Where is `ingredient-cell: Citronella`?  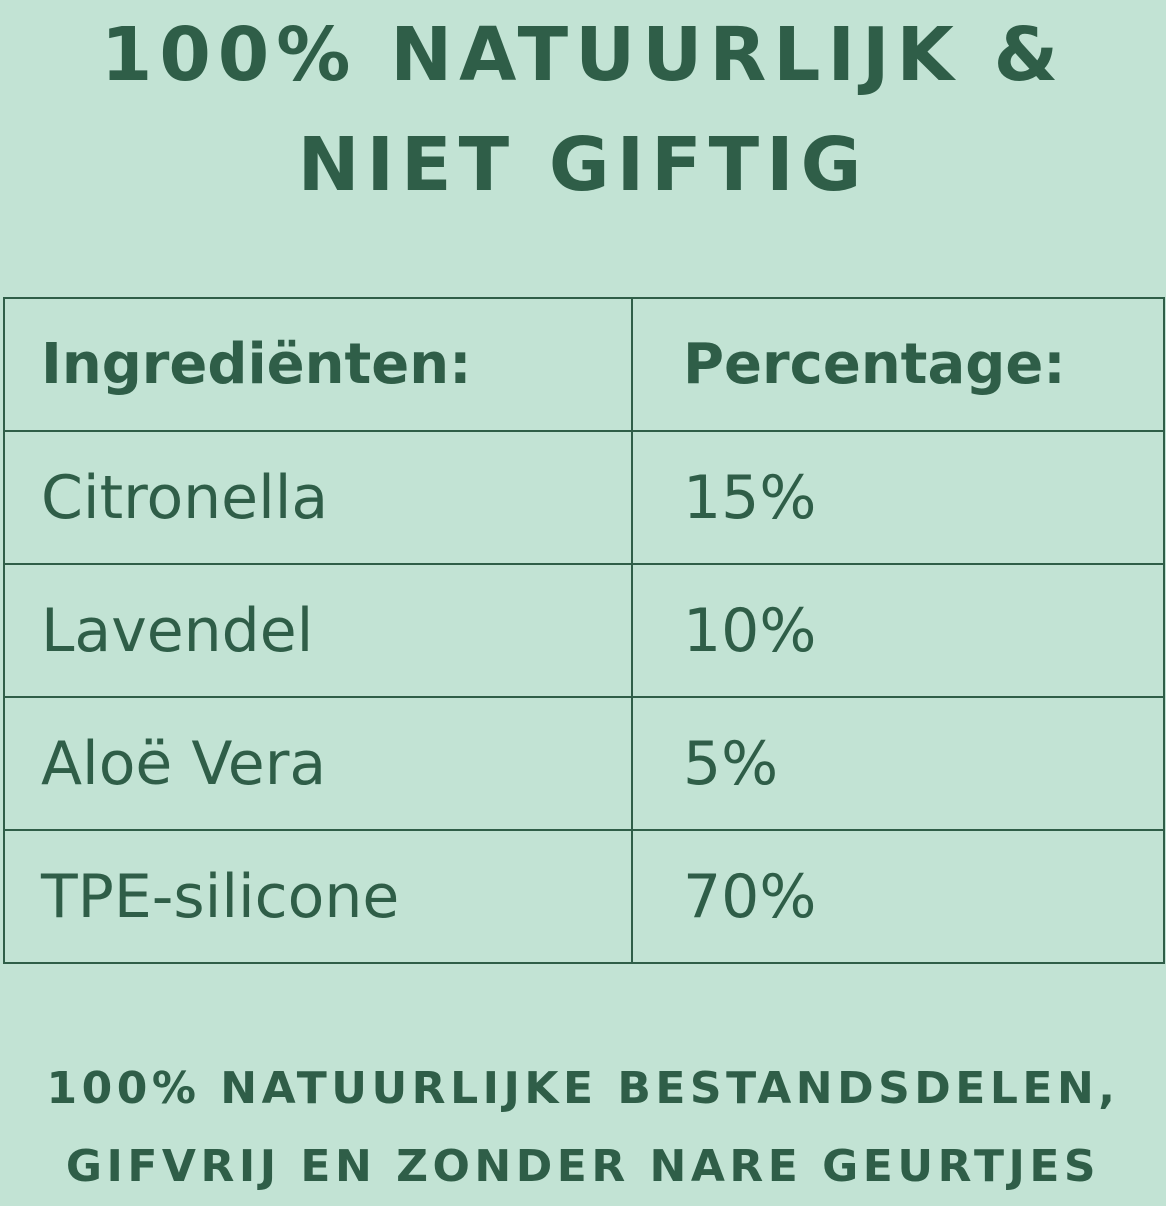
ingredient-cell: Citronella is located at coordinates (318, 497).